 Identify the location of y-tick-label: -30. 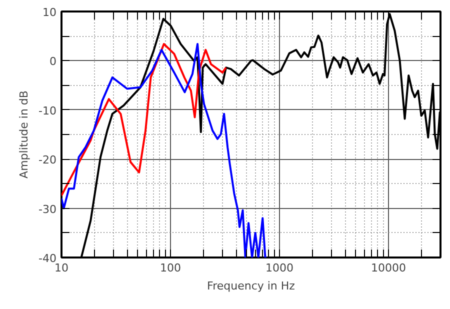
(47, 209).